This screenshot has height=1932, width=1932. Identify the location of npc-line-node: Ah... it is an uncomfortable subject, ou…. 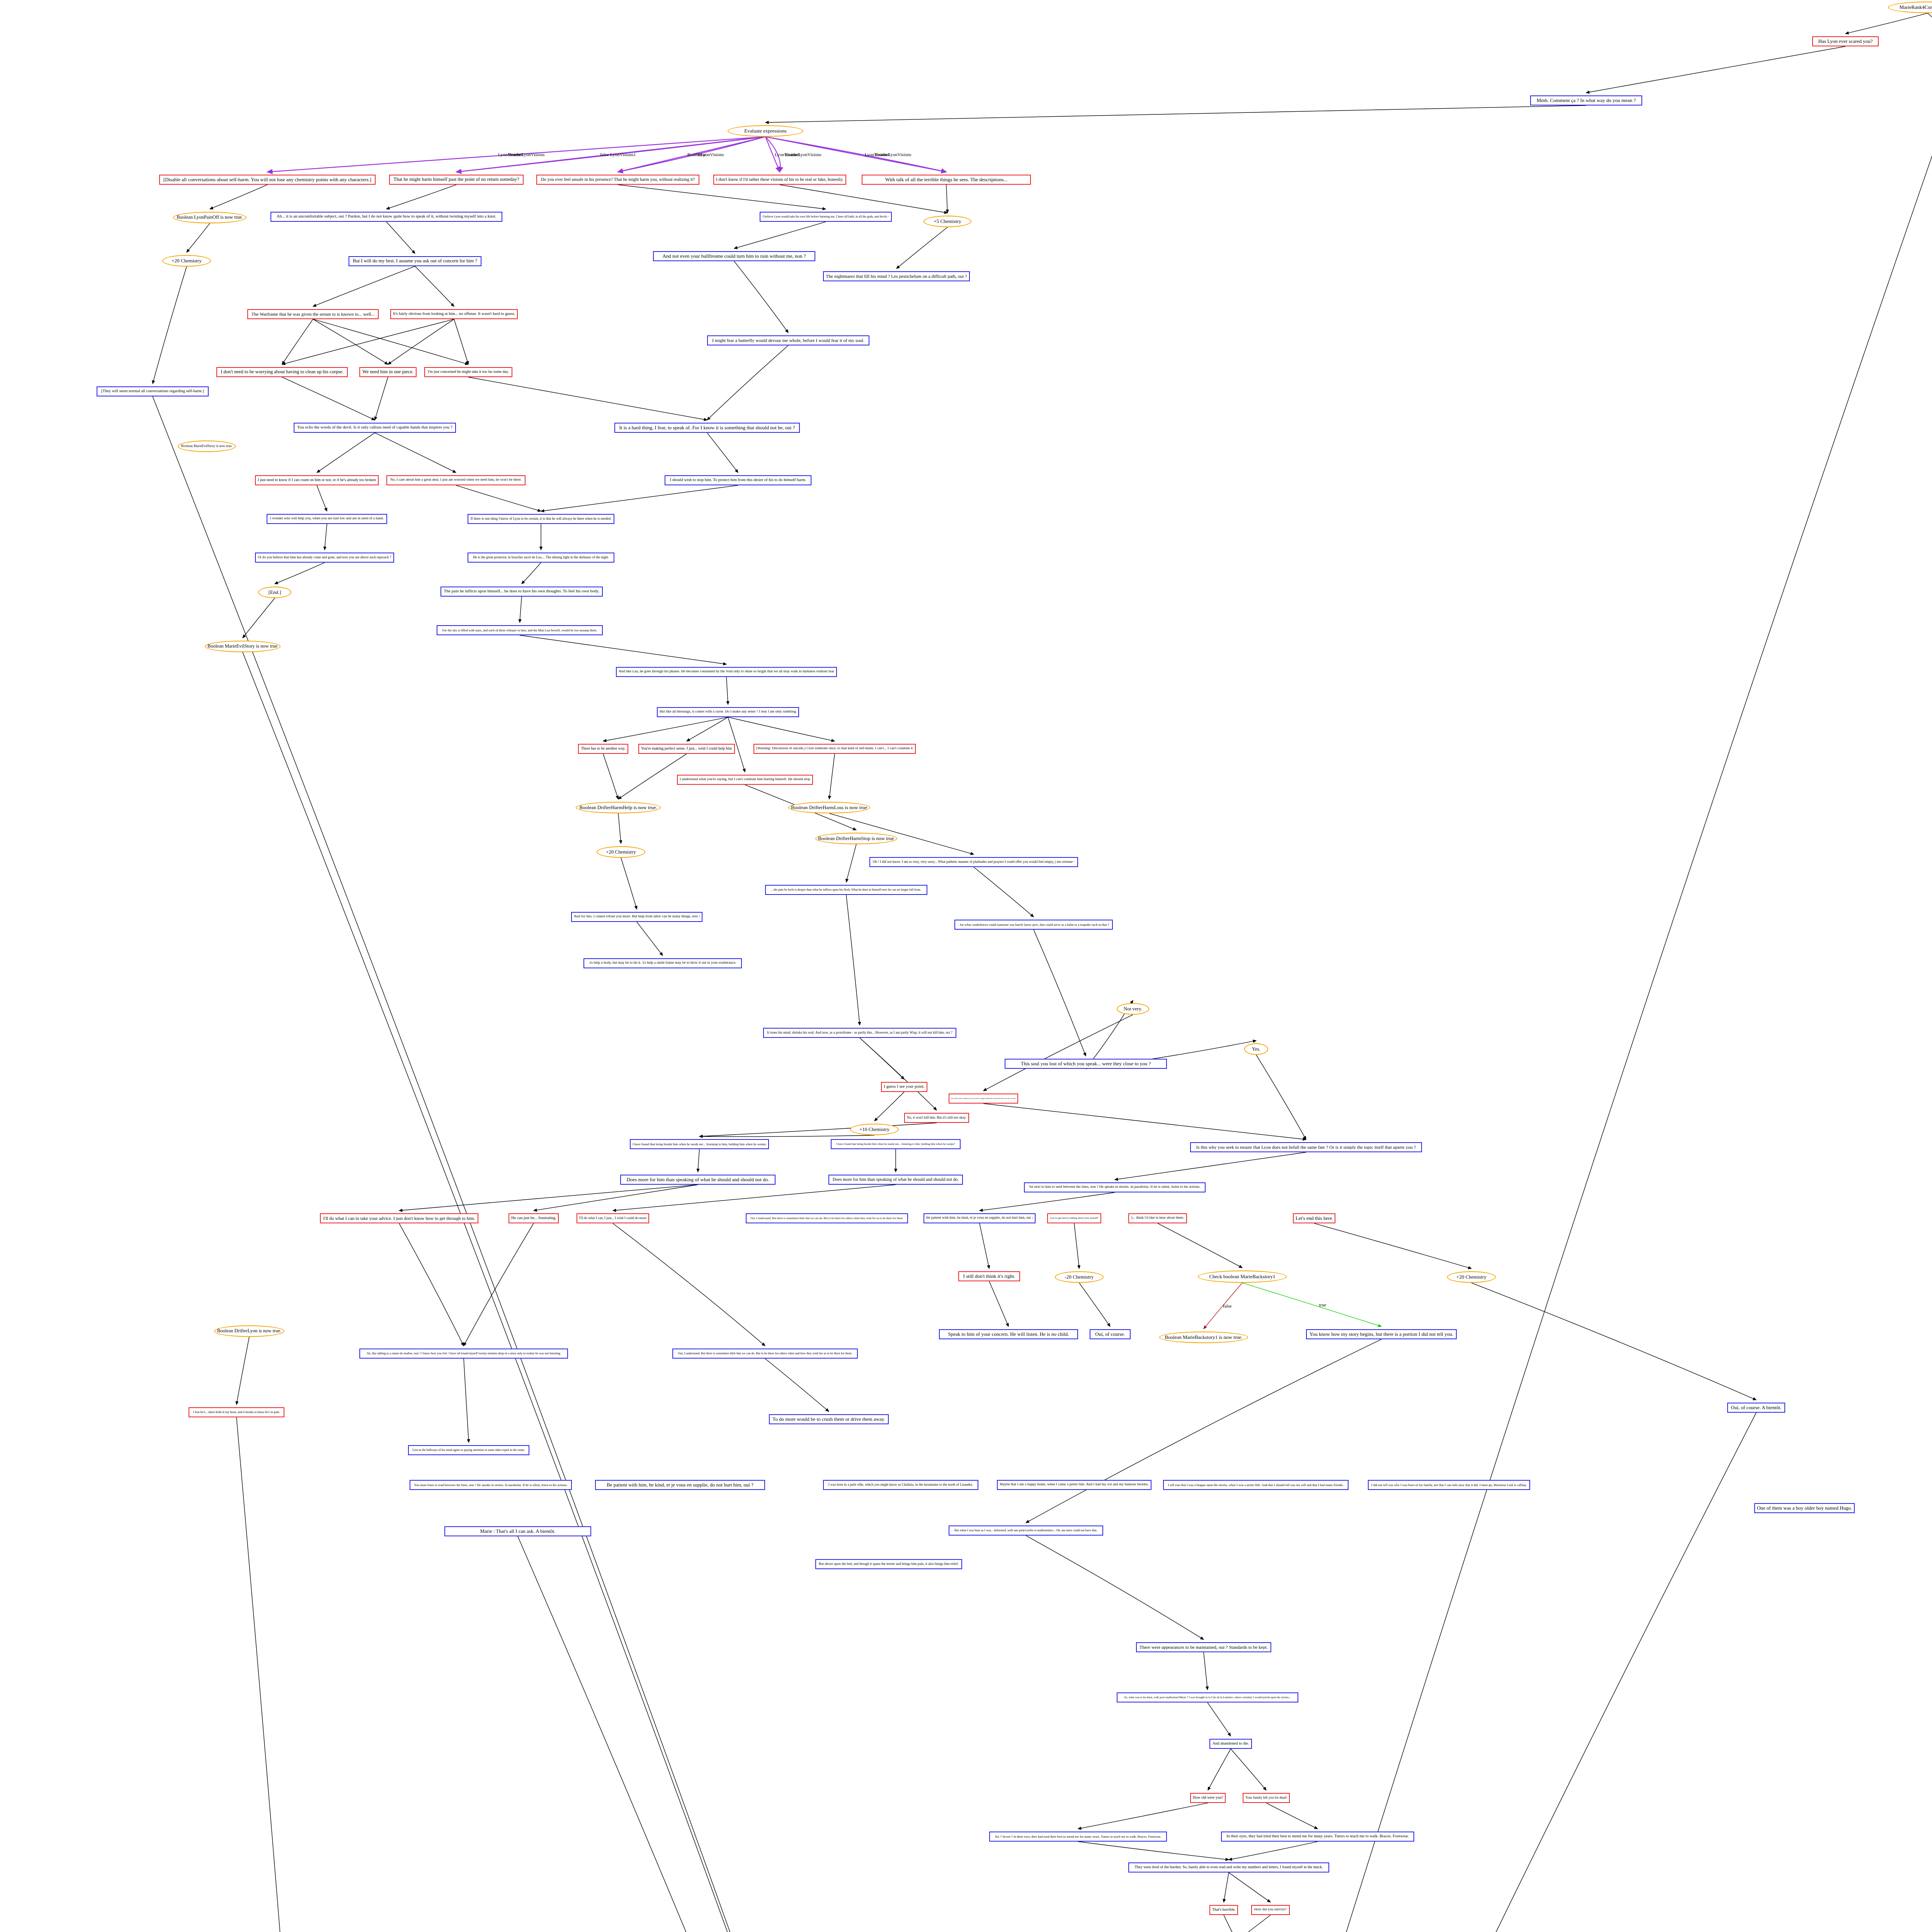
(386, 217).